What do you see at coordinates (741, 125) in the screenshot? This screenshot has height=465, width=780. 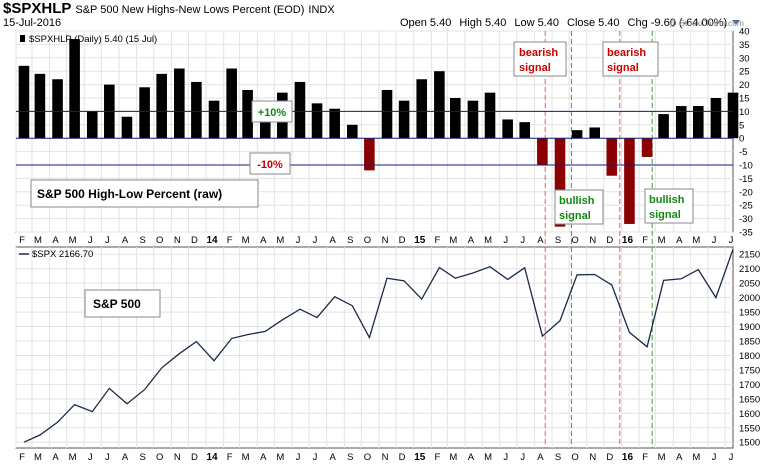 I see `hl-y-tick: 5` at bounding box center [741, 125].